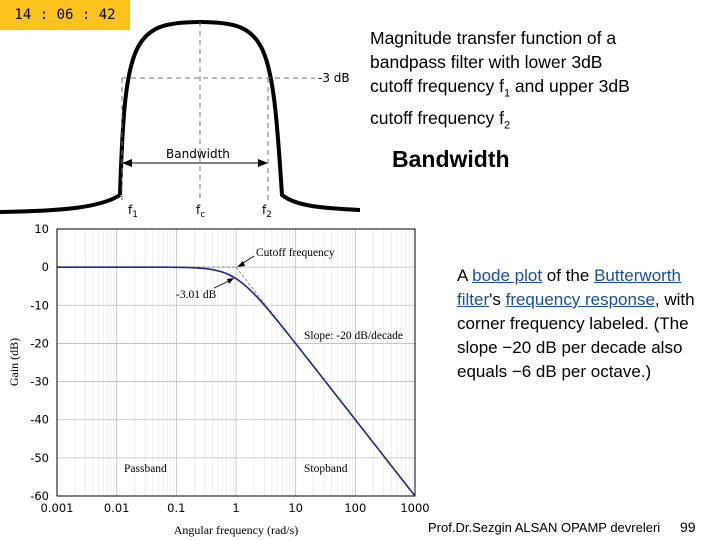 The image size is (720, 540). What do you see at coordinates (263, 163) in the screenshot?
I see `bandwidth-arrow-right-head` at bounding box center [263, 163].